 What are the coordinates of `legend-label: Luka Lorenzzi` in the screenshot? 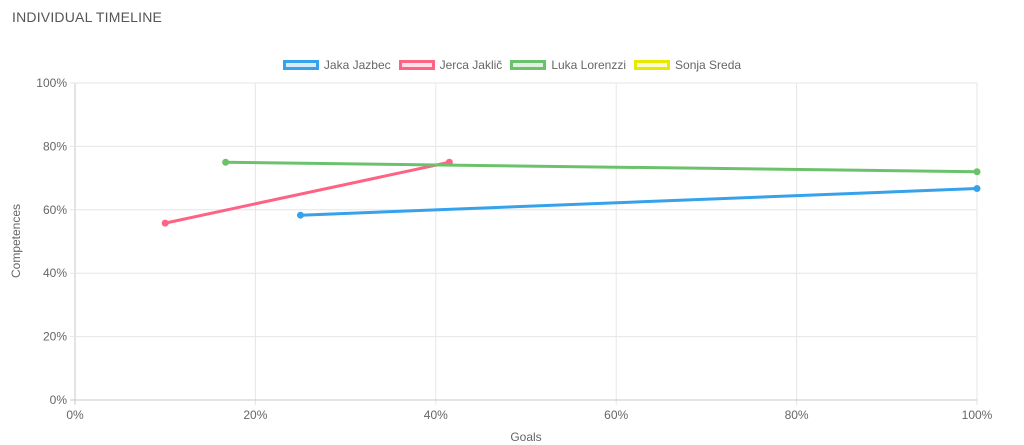 It's located at (589, 65).